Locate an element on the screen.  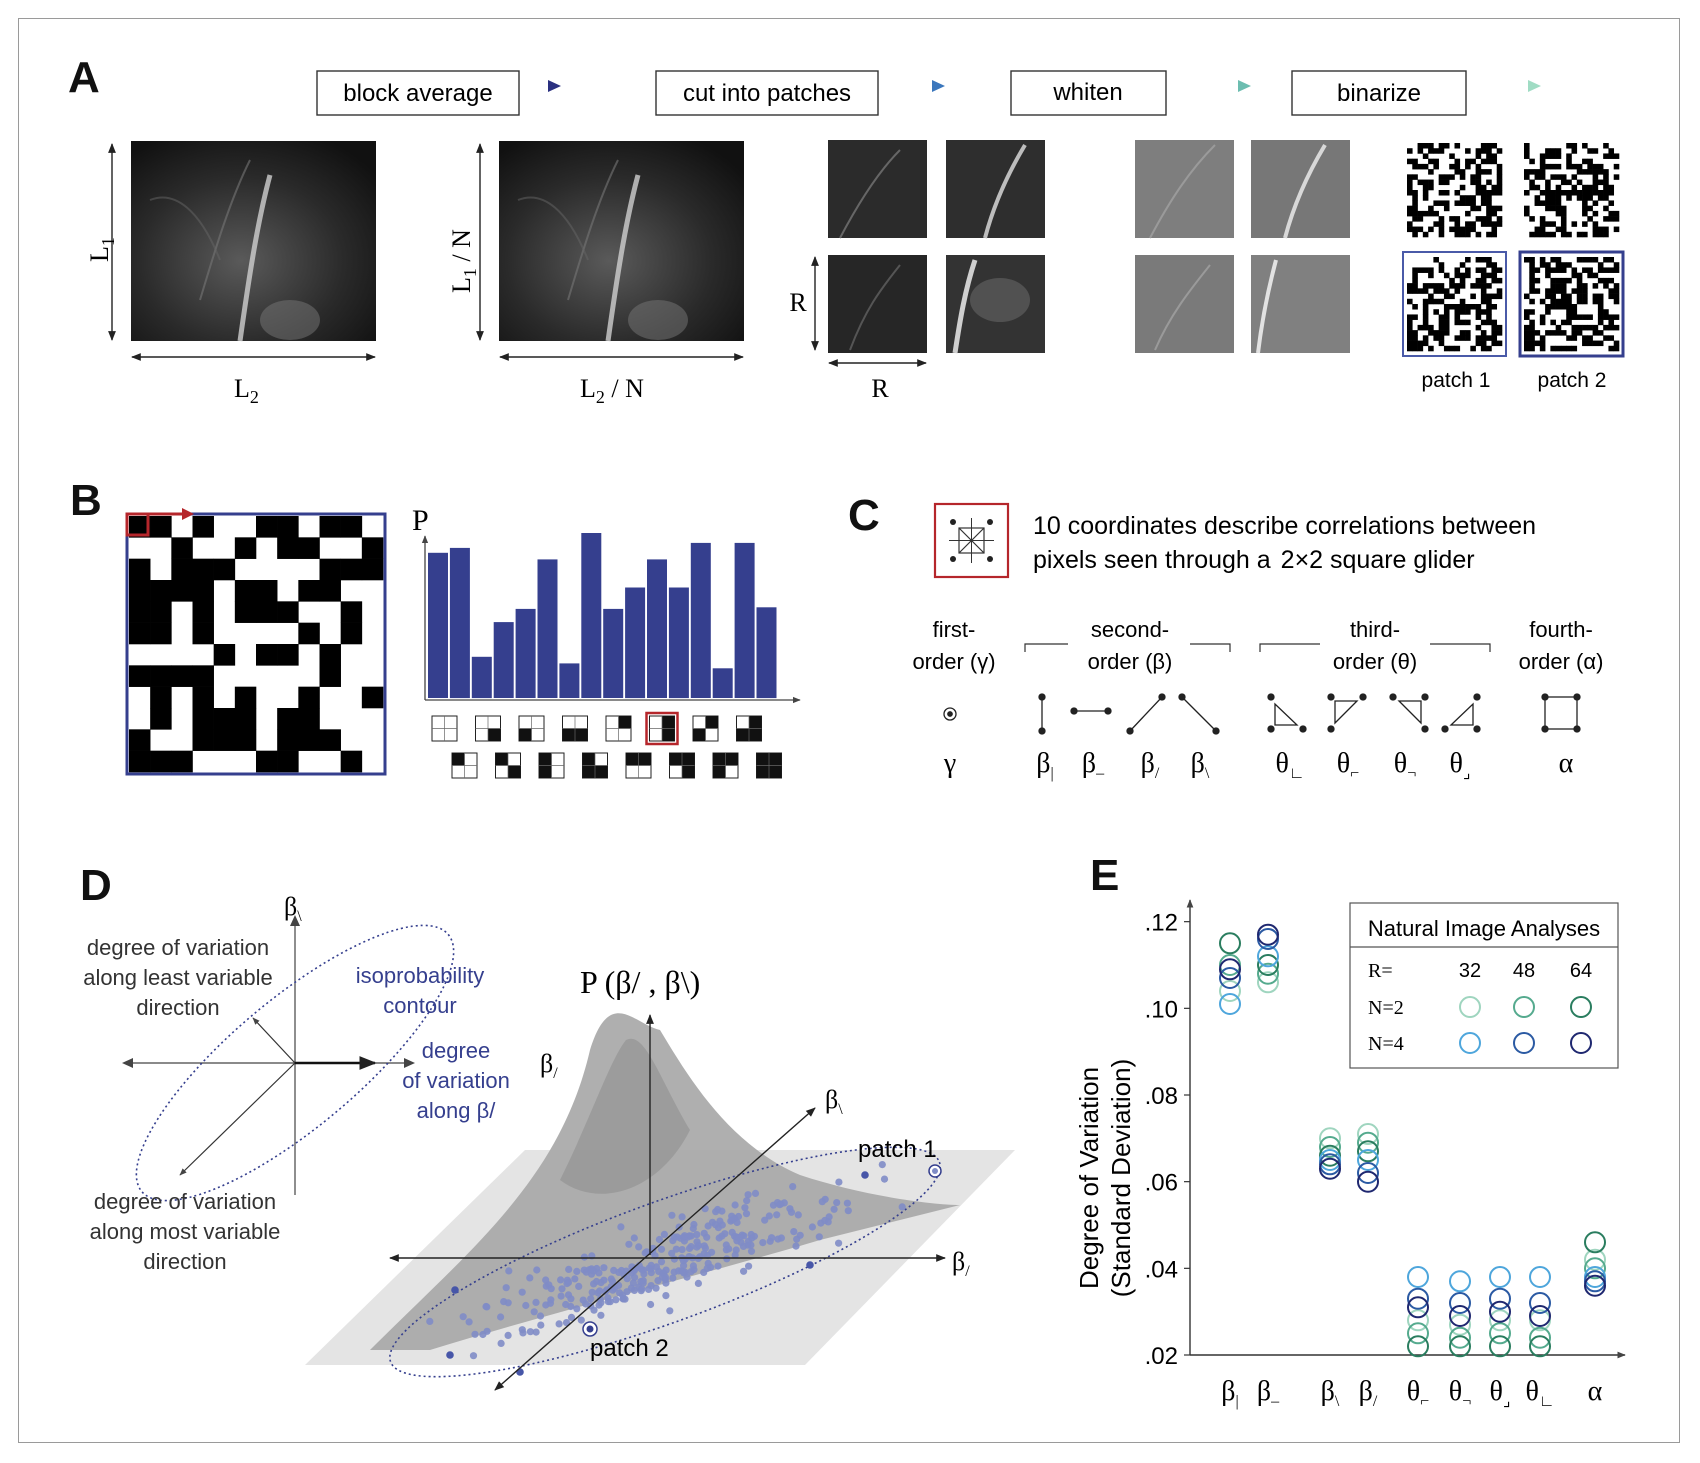
correlation-symbol: θ⌐ is located at coordinates (1348, 765).